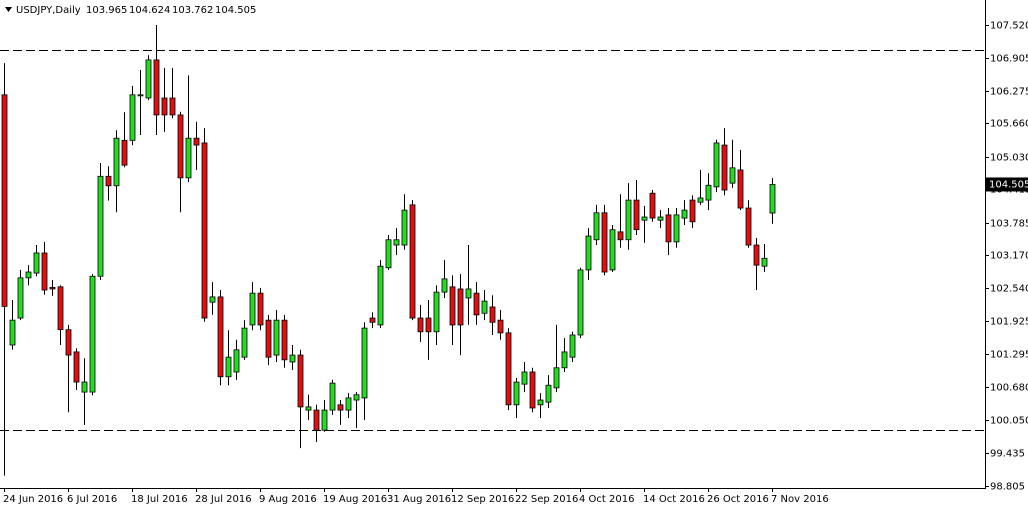 This screenshot has width=1028, height=510. Describe the element at coordinates (1009, 59) in the screenshot. I see `y-tick-label: 106.905` at that location.